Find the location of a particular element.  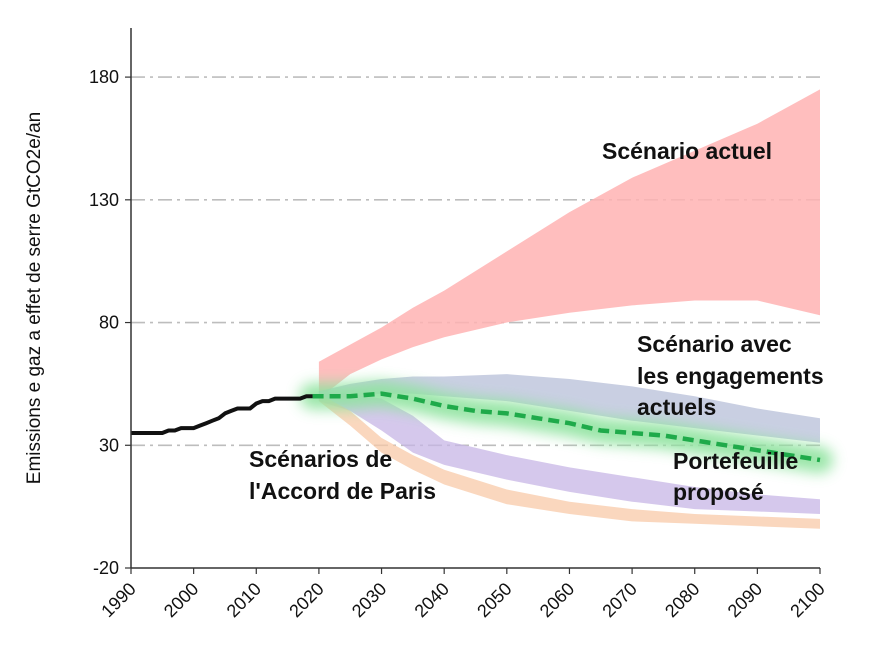

annotation-pledges-line1: Scénario avec is located at coordinates (714, 344).